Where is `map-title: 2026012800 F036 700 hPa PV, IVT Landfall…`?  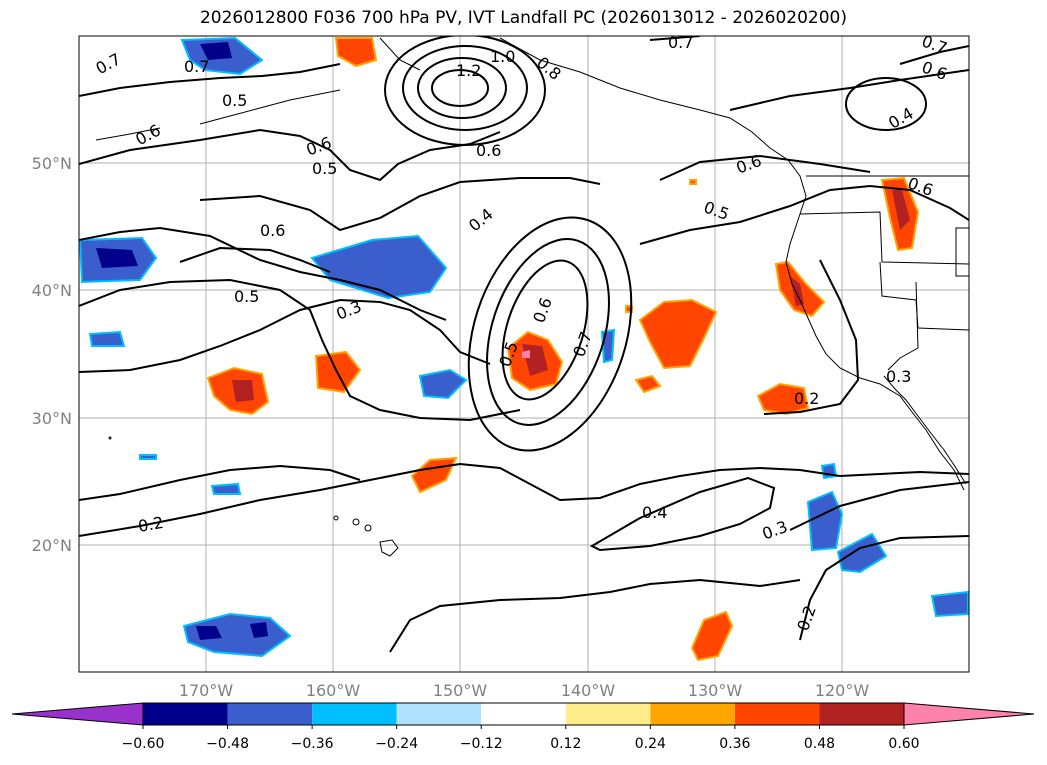
map-title: 2026012800 F036 700 hPa PV, IVT Landfall… is located at coordinates (523, 18).